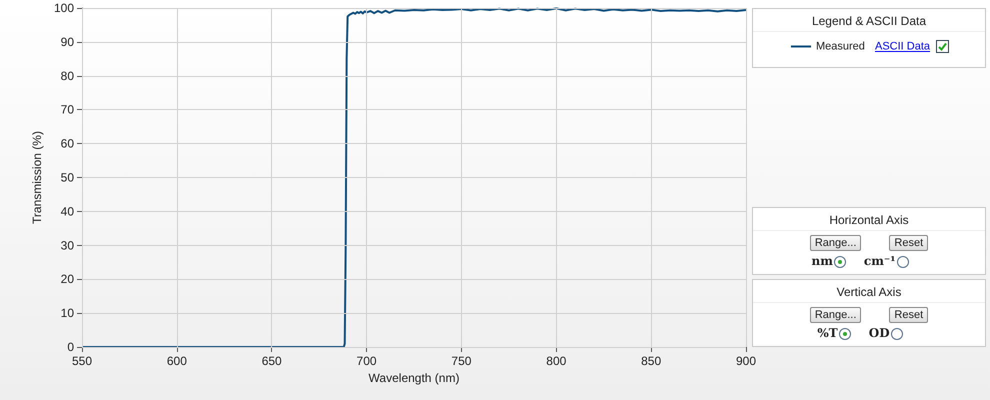 The width and height of the screenshot is (990, 400). I want to click on text: cm⁻¹, so click(880, 261).